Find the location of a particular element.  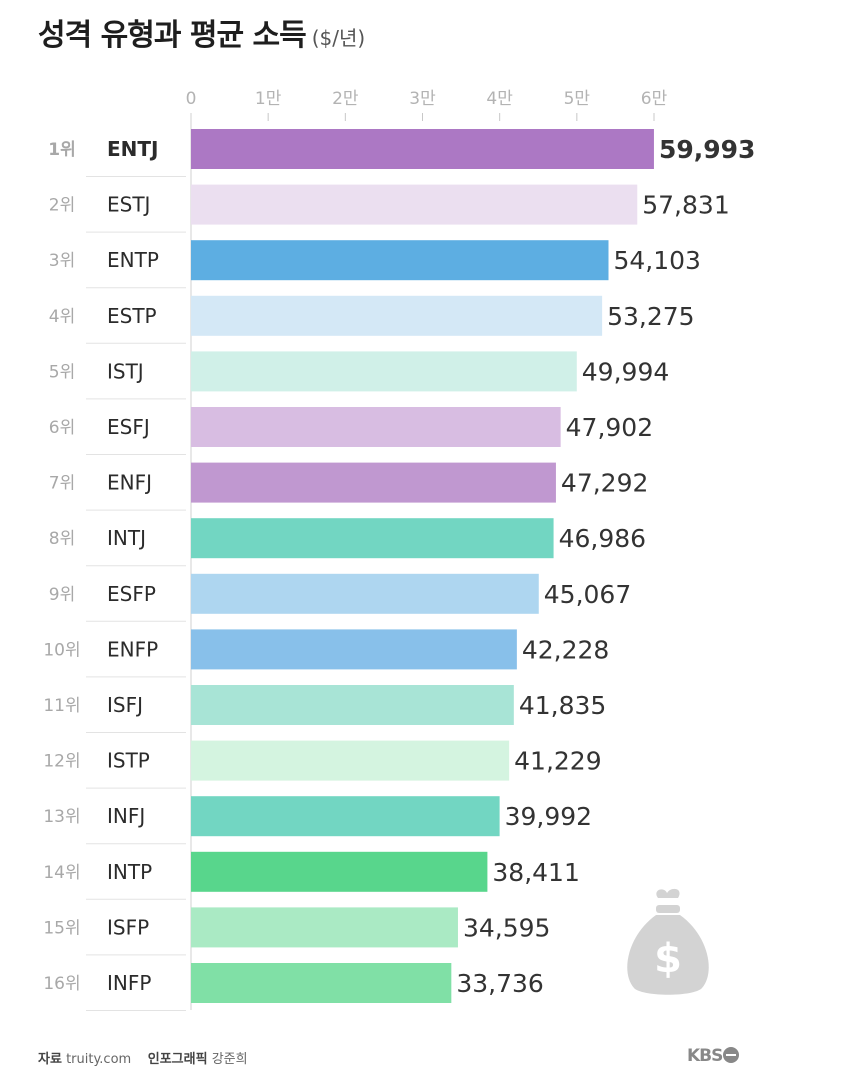

kbs-logo: KBS is located at coordinates (713, 1056).